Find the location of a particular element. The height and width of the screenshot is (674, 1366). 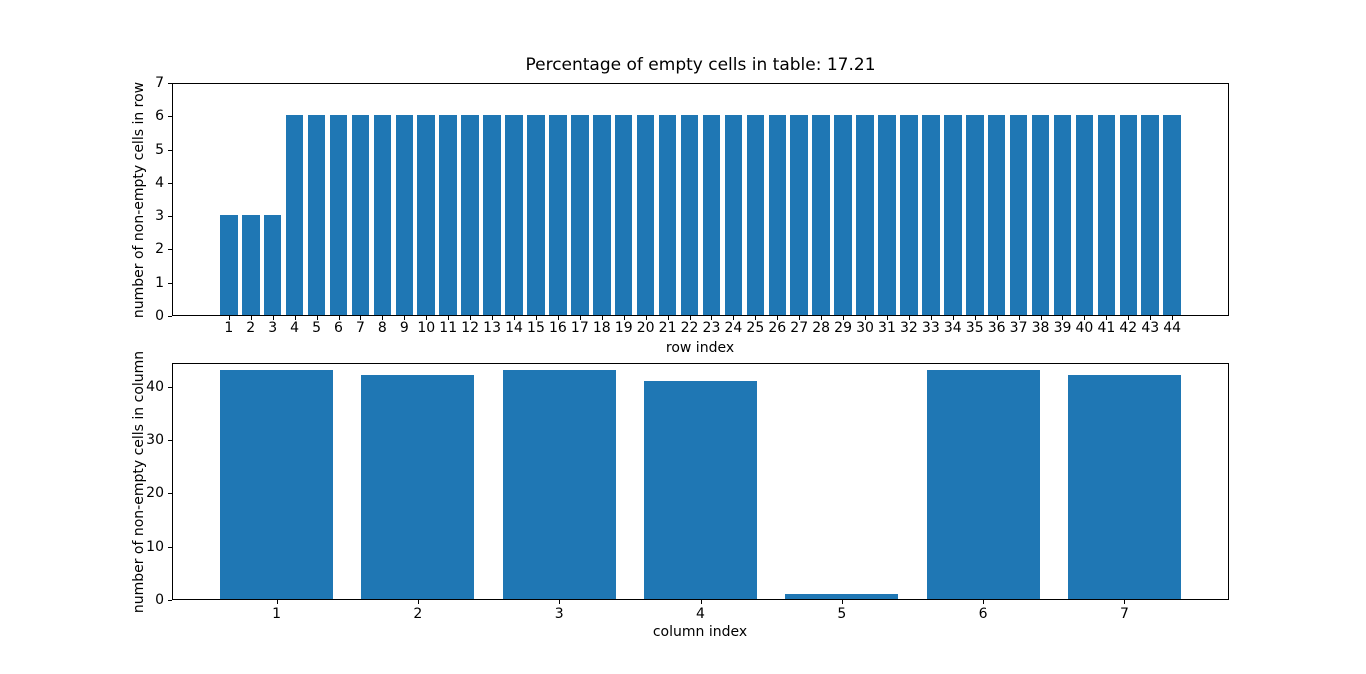

row-chart-x-tick-label: 43 is located at coordinates (1150, 328).